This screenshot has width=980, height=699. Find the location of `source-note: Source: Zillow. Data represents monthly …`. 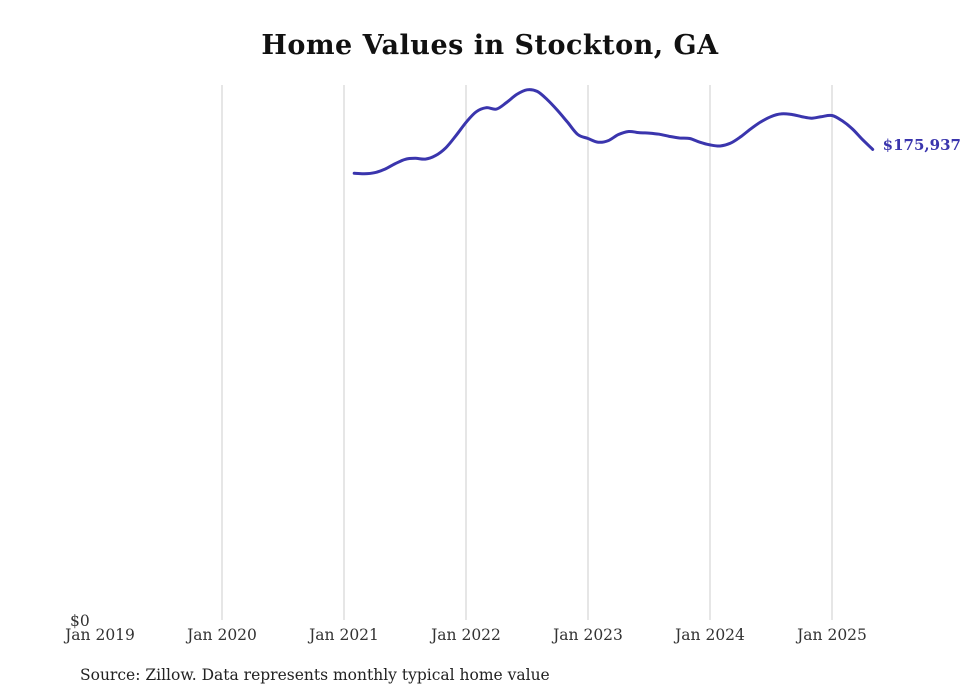

source-note: Source: Zillow. Data represents monthly … is located at coordinates (315, 675).